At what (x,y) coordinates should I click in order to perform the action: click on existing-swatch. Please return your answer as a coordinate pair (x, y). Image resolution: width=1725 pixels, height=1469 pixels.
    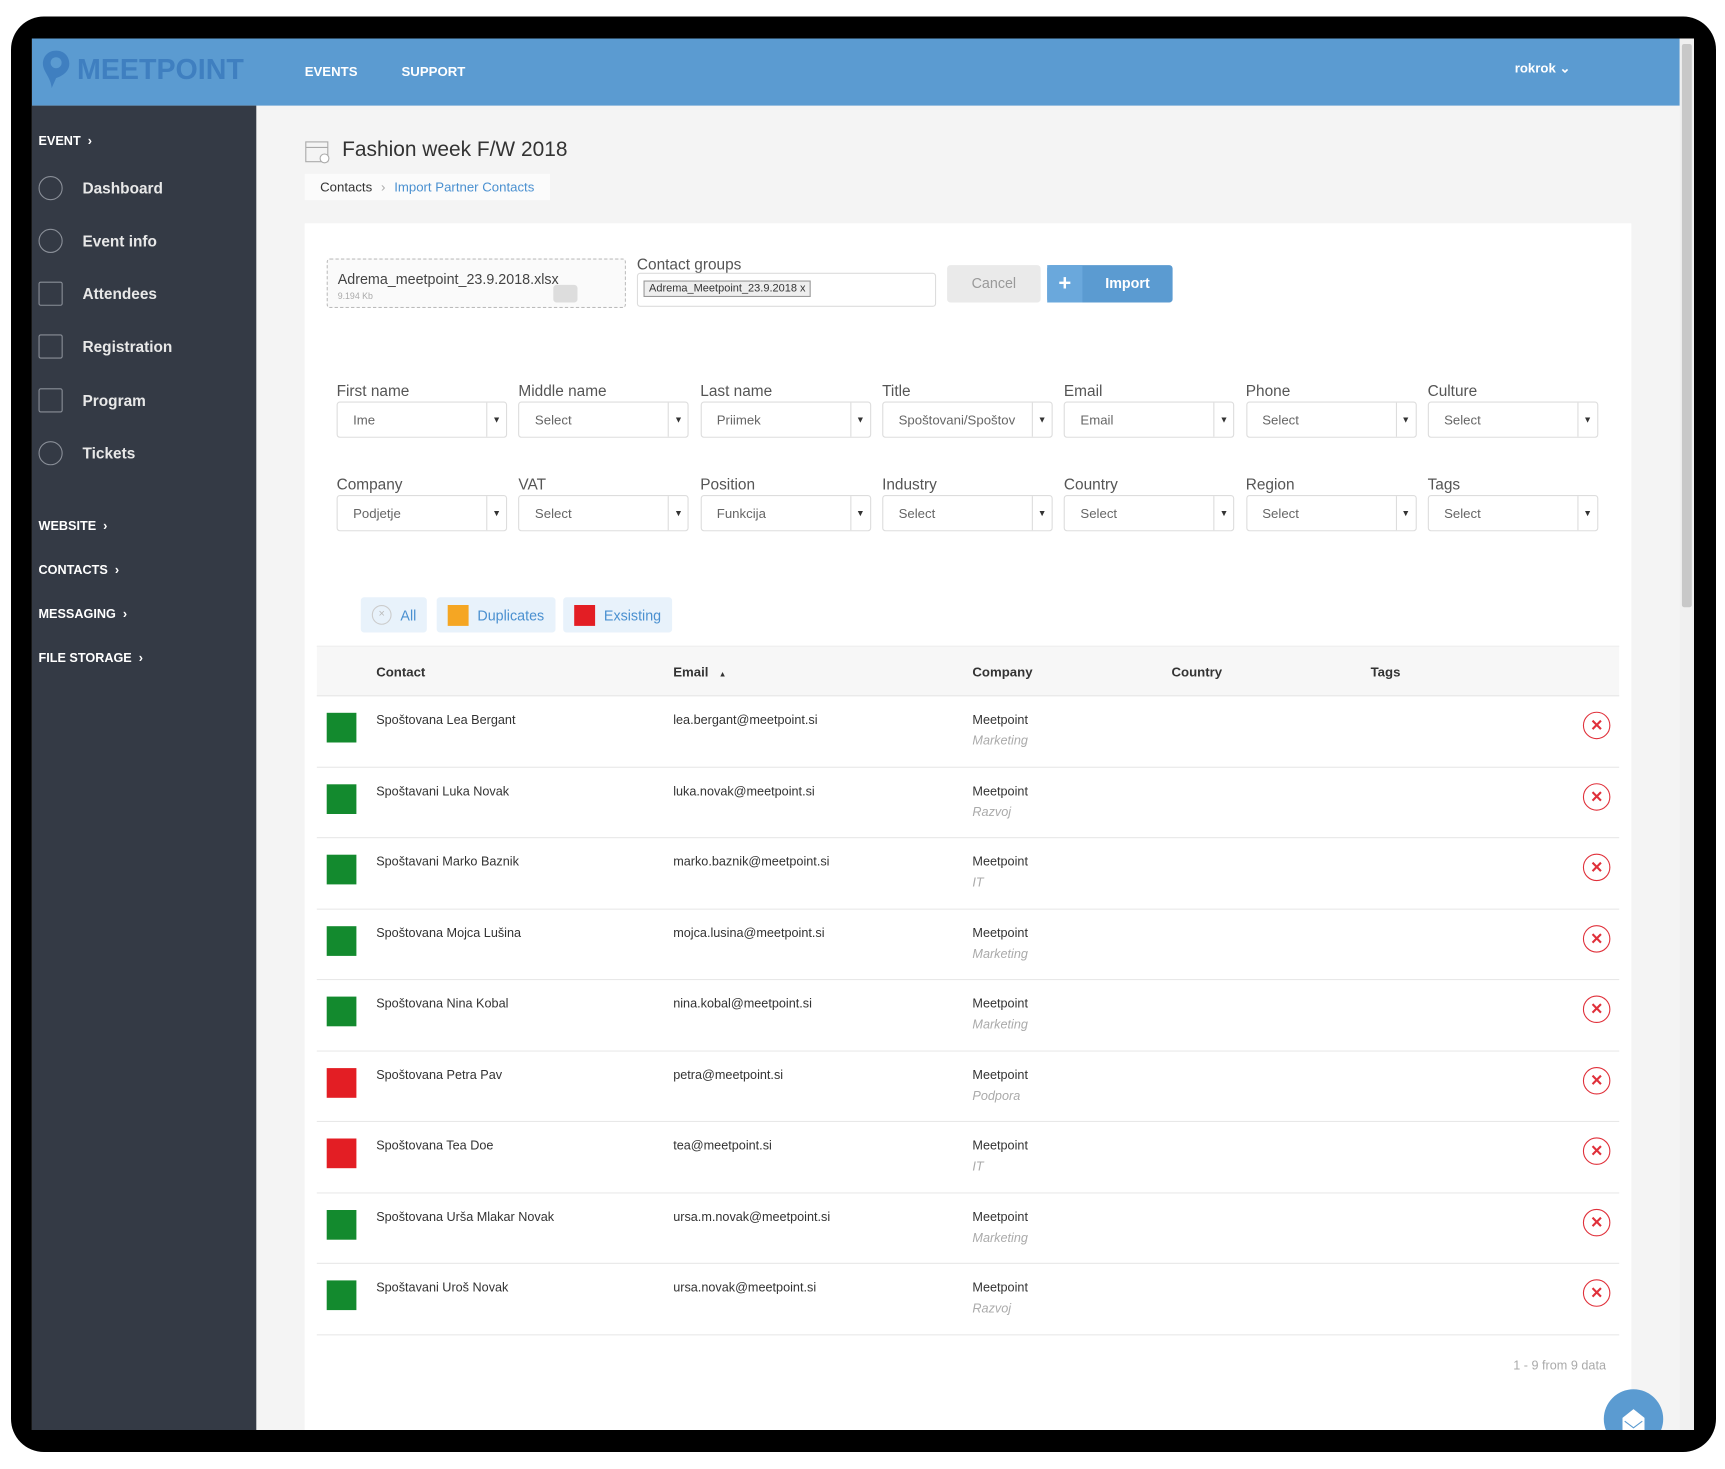
    Looking at the image, I should click on (585, 615).